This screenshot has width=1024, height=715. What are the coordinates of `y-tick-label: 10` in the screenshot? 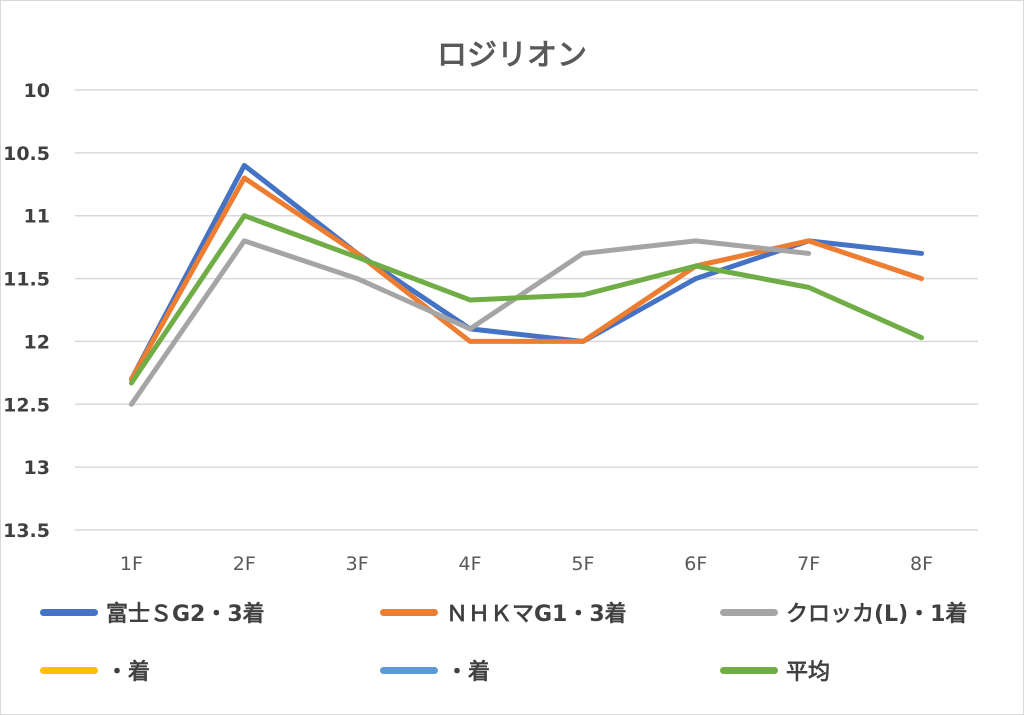 It's located at (37, 91).